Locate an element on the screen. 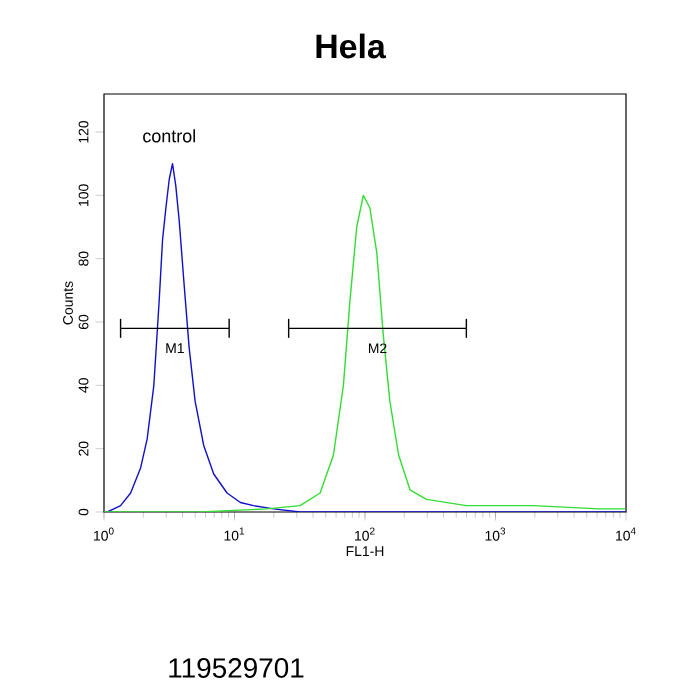 The image size is (700, 700). chart-title: Hela is located at coordinates (351, 46).